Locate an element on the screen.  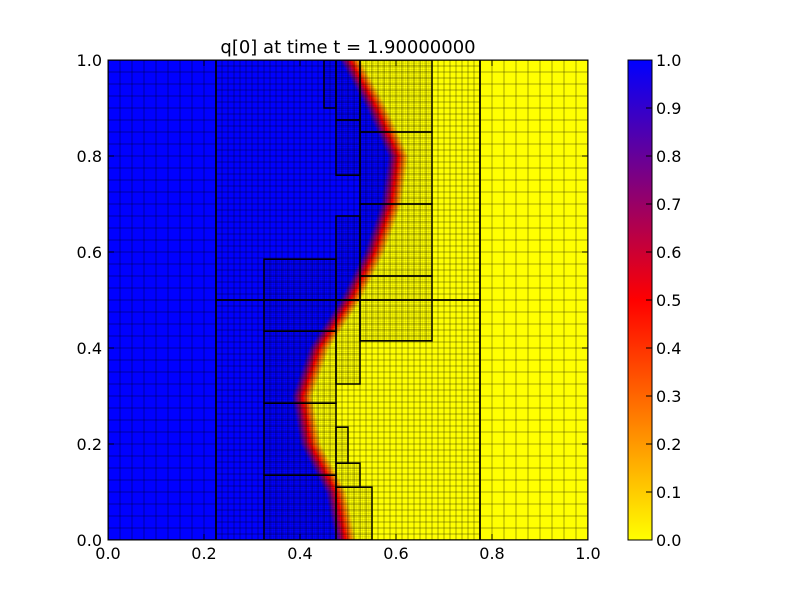
x-tick-label: 0.4 is located at coordinates (299, 553).